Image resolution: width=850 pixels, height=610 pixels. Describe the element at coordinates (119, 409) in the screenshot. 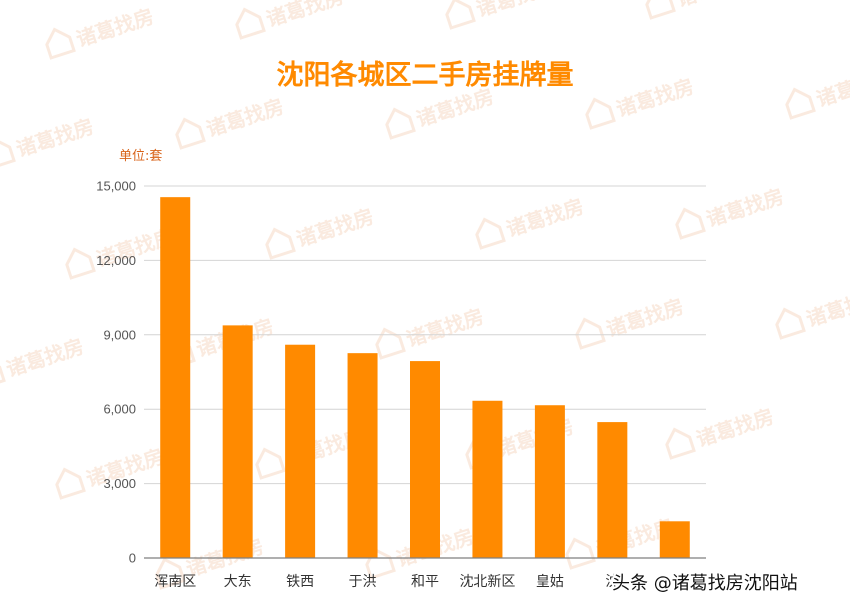

I see `y-tick-label: 6,000` at that location.